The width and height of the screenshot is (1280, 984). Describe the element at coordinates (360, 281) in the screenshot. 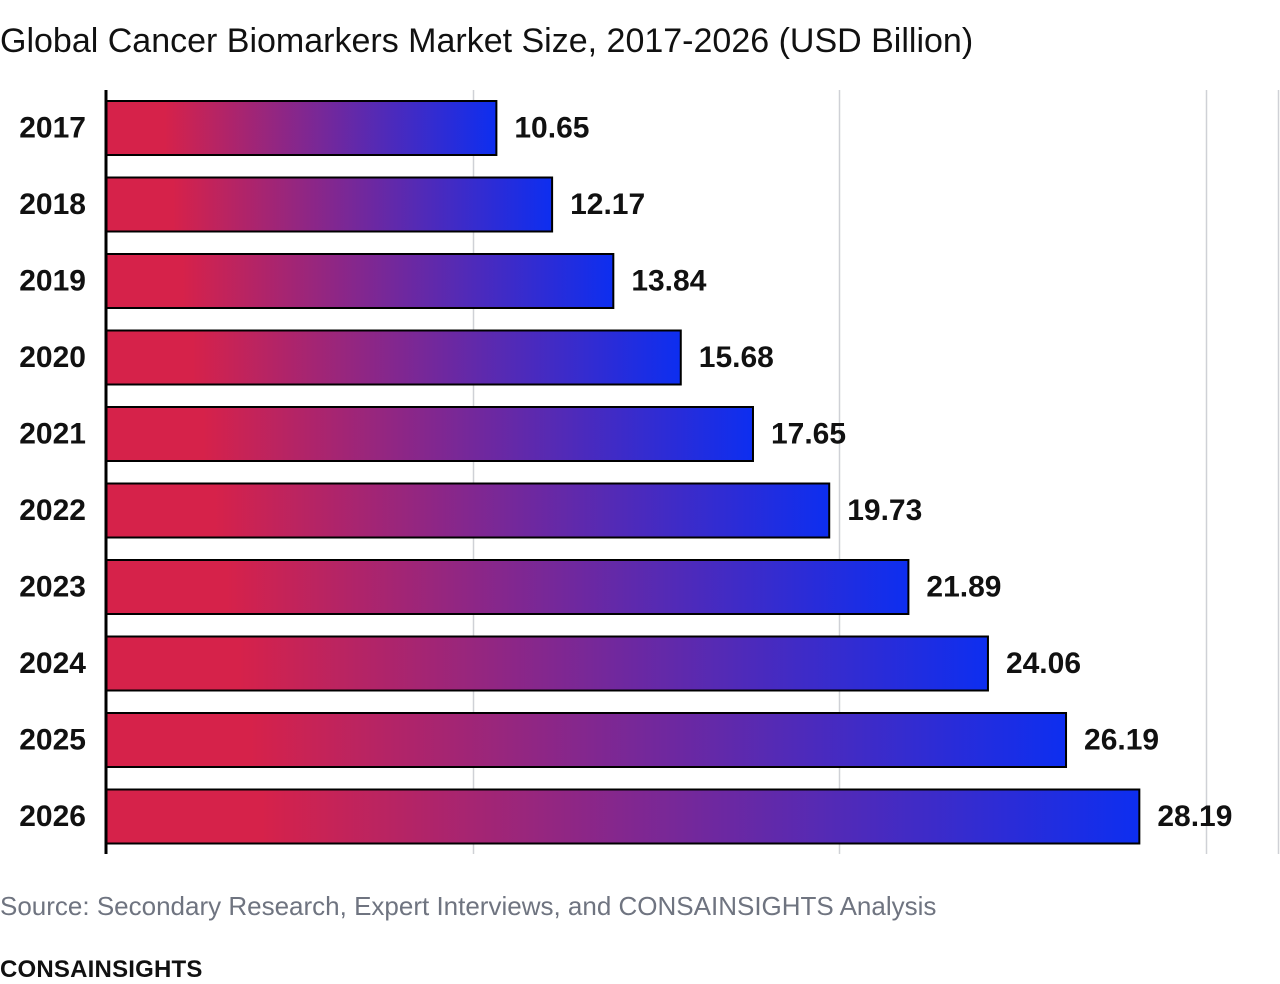

I see `bar-2019` at that location.